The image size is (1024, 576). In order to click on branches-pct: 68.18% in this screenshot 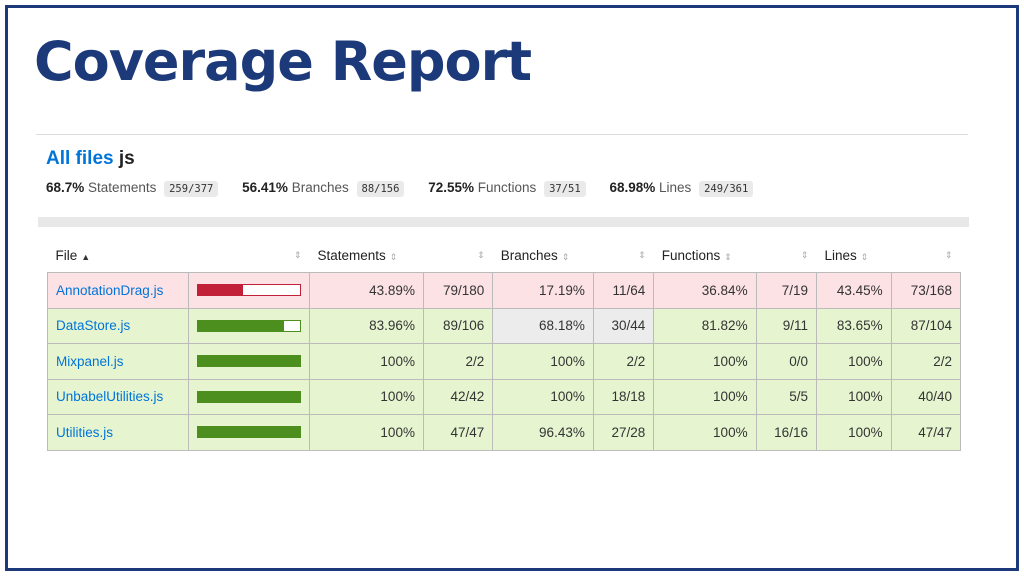, I will do `click(543, 325)`.